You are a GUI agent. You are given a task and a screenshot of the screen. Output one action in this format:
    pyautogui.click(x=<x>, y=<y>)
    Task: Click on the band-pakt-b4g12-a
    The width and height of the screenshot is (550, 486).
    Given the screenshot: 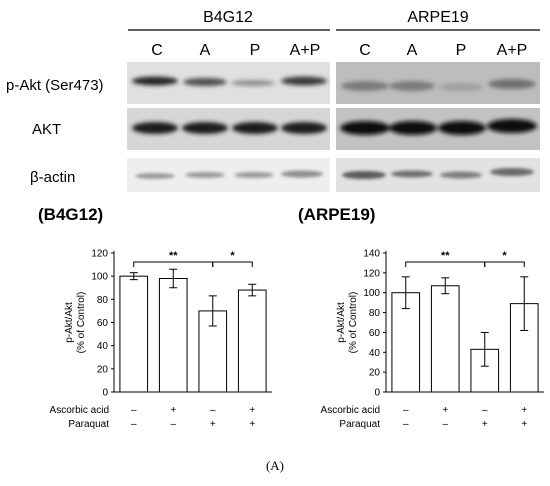 What is the action you would take?
    pyautogui.click(x=205, y=82)
    